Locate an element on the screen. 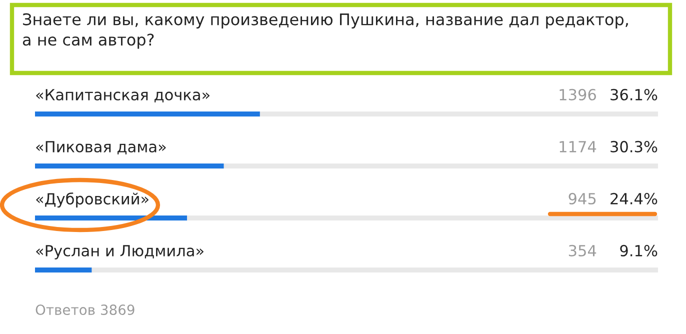 This screenshot has height=334, width=686. data-label: 36.1% is located at coordinates (634, 94).